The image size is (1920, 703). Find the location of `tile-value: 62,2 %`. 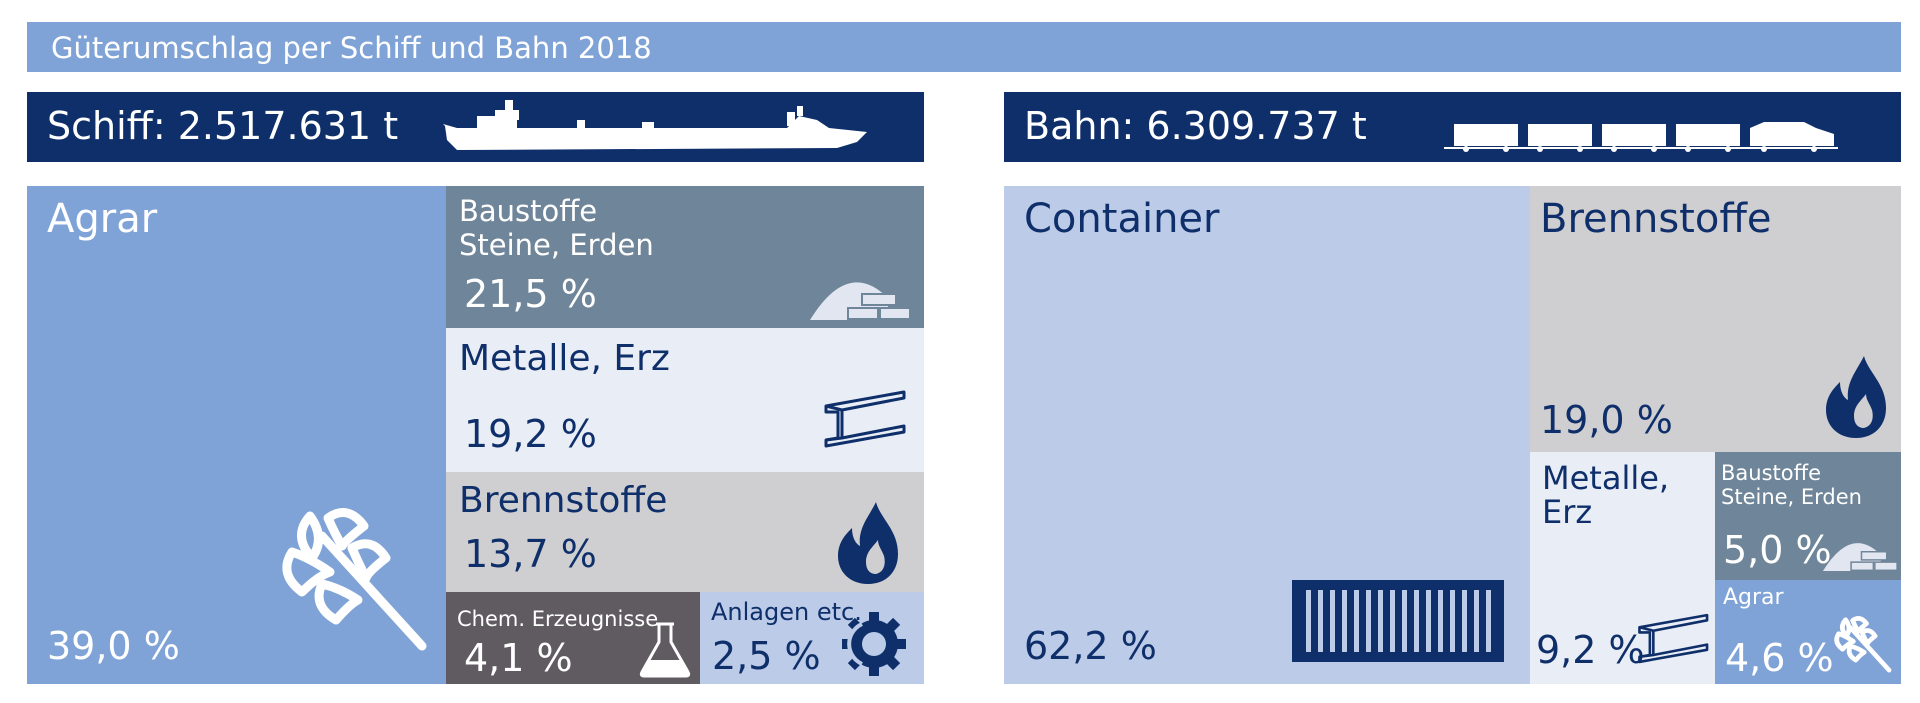

tile-value: 62,2 % is located at coordinates (1090, 646).